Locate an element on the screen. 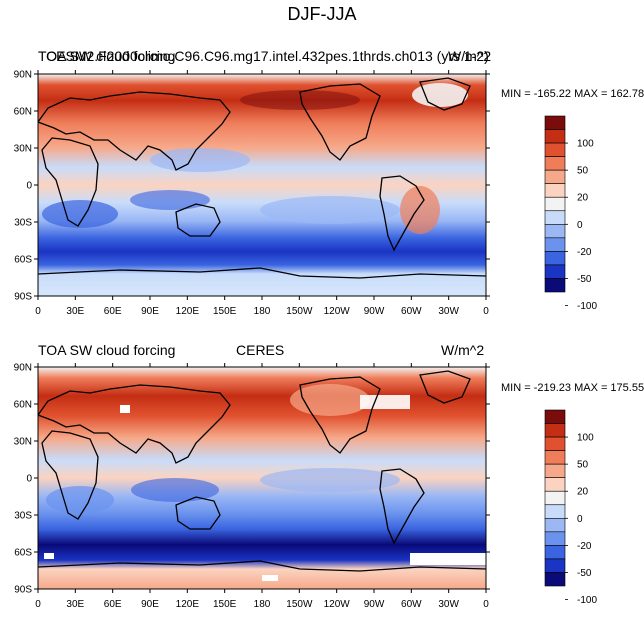 The height and width of the screenshot is (618, 644). figure-title: DJF-JJA is located at coordinates (322, 14).